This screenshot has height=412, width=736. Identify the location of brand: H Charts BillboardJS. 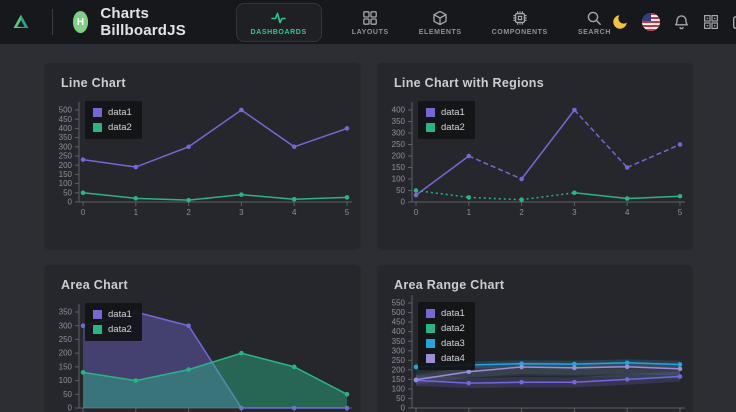
(100, 22).